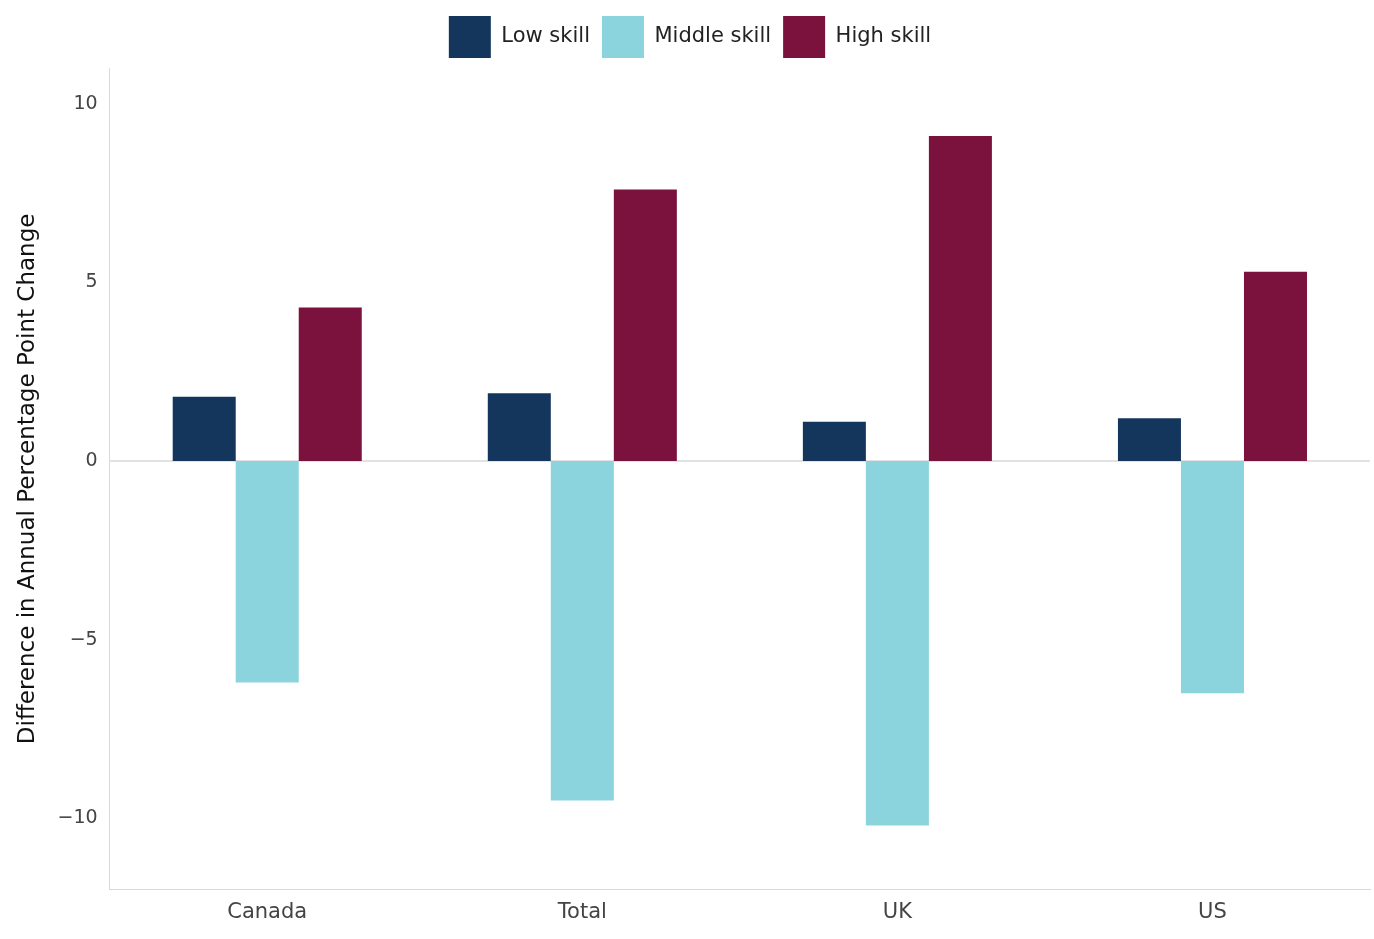  I want to click on x-tick-label: Total, so click(581, 910).